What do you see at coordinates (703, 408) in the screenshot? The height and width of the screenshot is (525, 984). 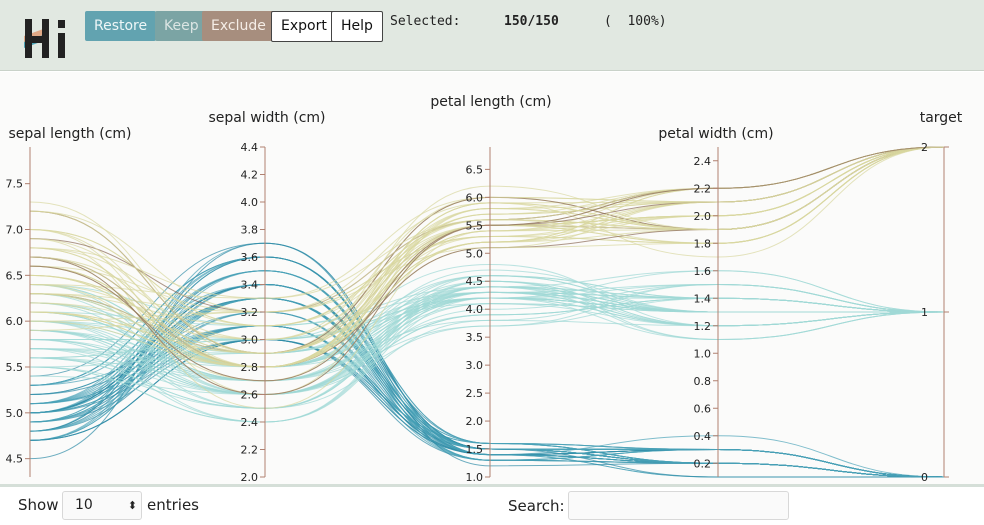 I see `axis-tick-label: 0.6` at bounding box center [703, 408].